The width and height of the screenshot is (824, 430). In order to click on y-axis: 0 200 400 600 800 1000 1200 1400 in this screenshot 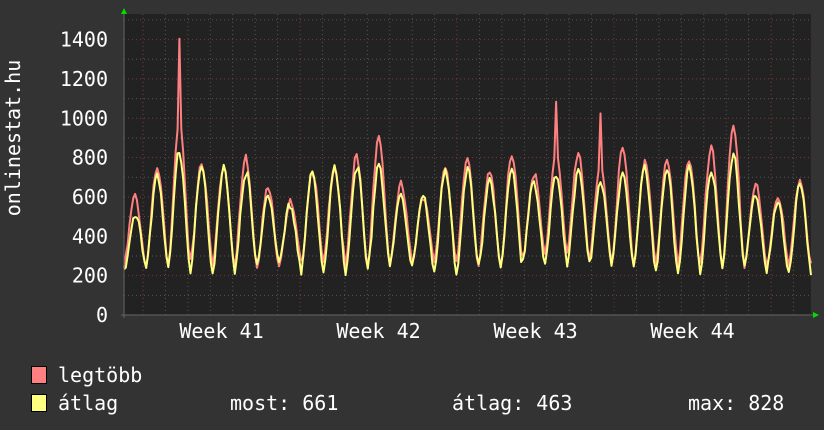, I will do `click(84, 177)`.